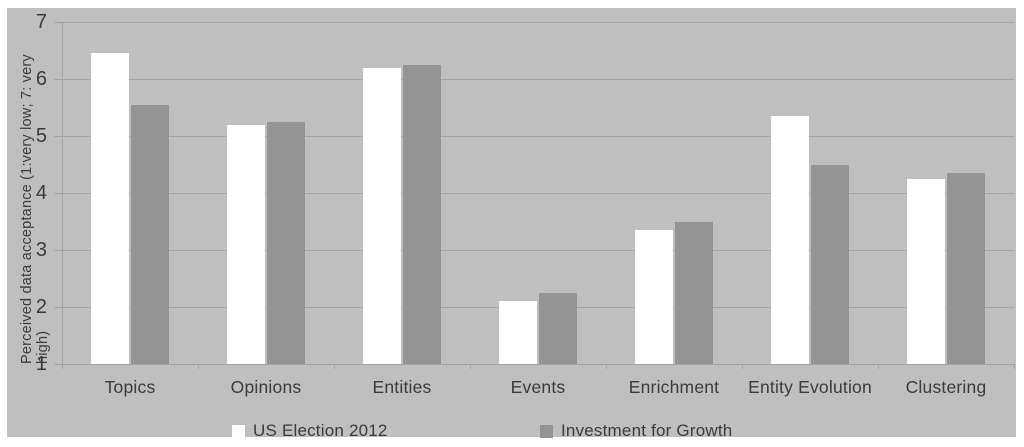 The image size is (1024, 447). What do you see at coordinates (546, 431) in the screenshot?
I see `legend-swatch-investment-for-growth` at bounding box center [546, 431].